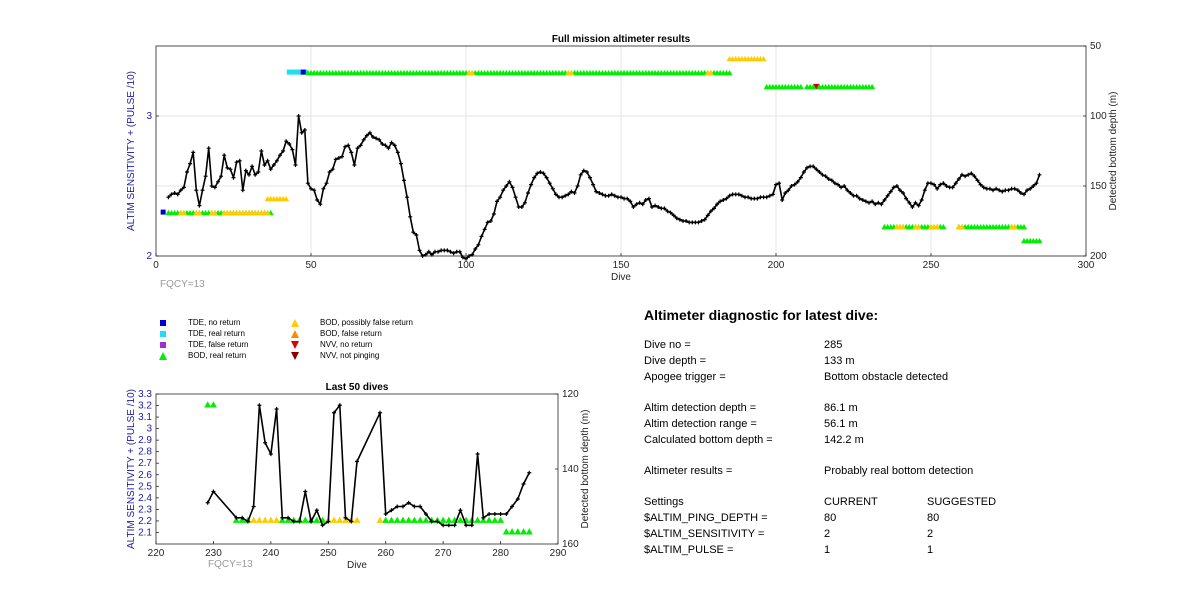 This screenshot has width=1200, height=611. What do you see at coordinates (761, 315) in the screenshot?
I see `diagnostic-title: Altimeter diagnostic for latest dive:` at bounding box center [761, 315].